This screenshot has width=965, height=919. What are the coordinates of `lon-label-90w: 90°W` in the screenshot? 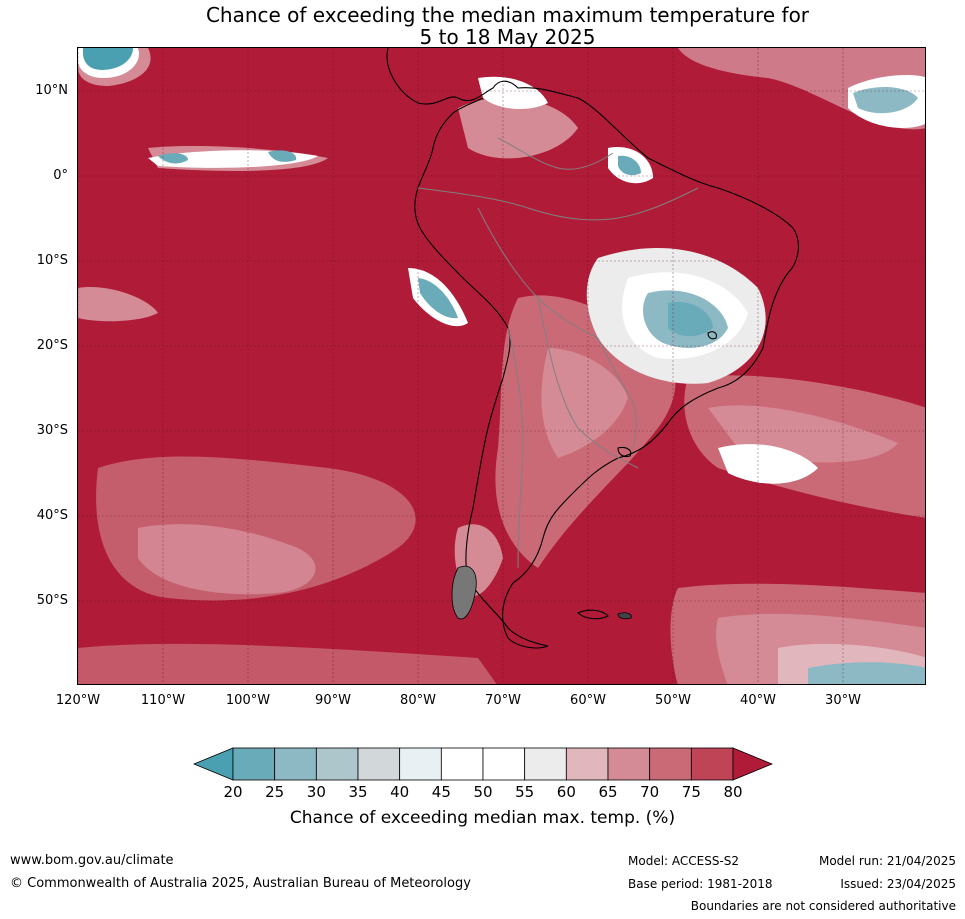 It's located at (333, 700).